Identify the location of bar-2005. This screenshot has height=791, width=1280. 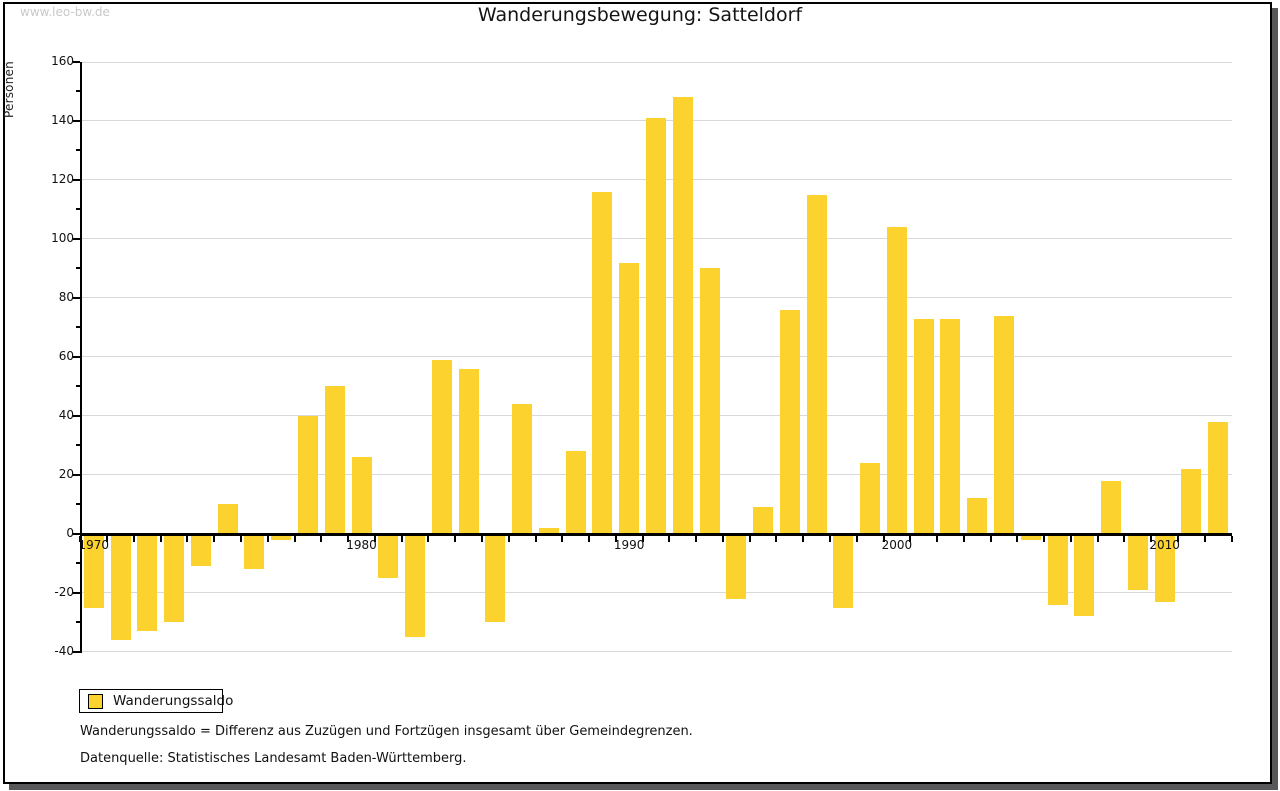
(1030, 536).